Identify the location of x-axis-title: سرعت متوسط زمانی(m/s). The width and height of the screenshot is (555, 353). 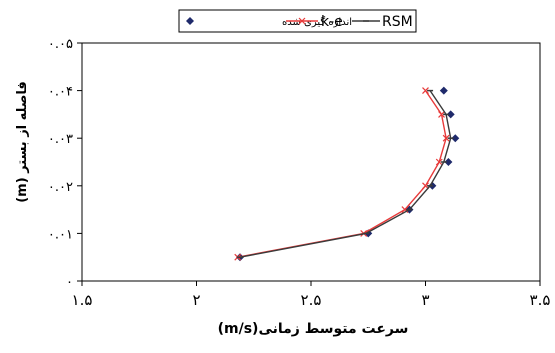
(313, 329).